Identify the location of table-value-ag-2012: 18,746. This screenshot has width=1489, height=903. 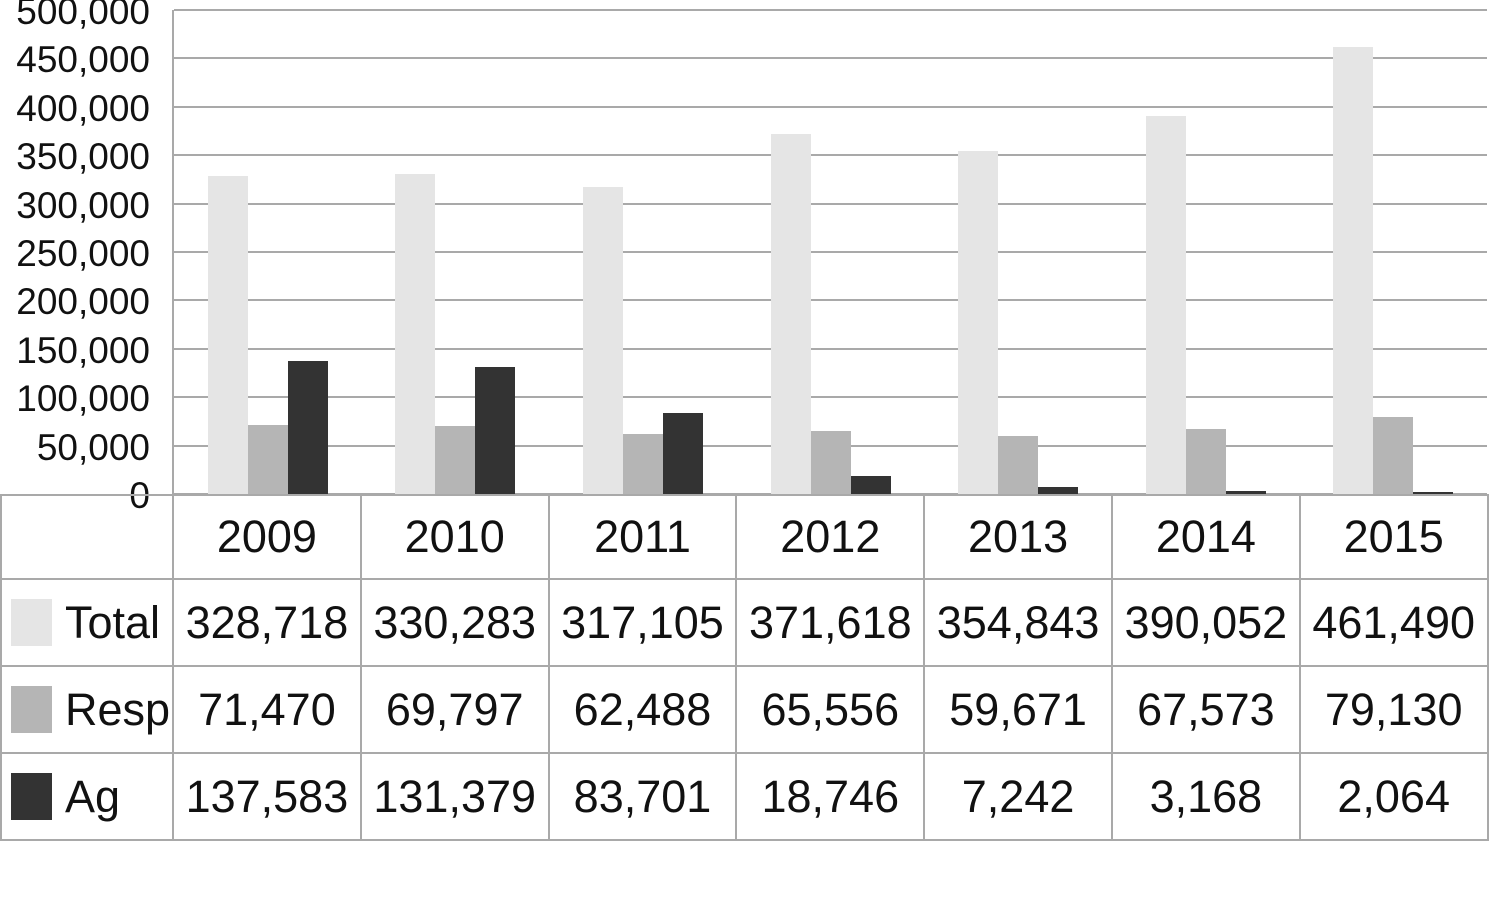
(830, 796).